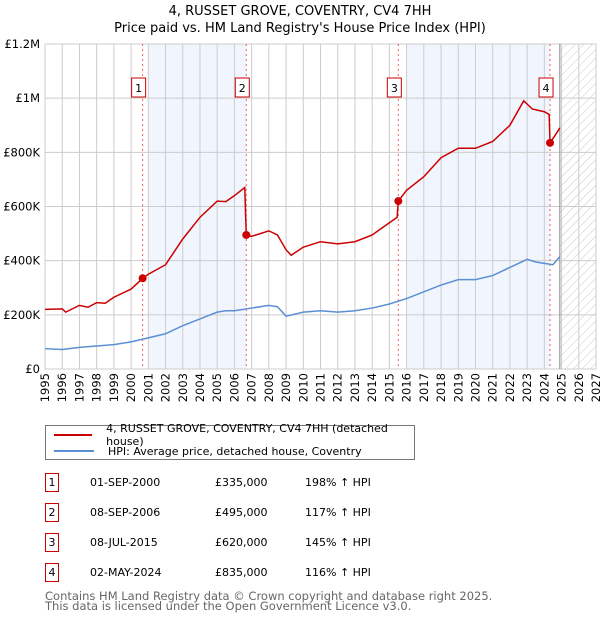 This screenshot has width=600, height=620. I want to click on transaction-price: £495,000, so click(241, 512).